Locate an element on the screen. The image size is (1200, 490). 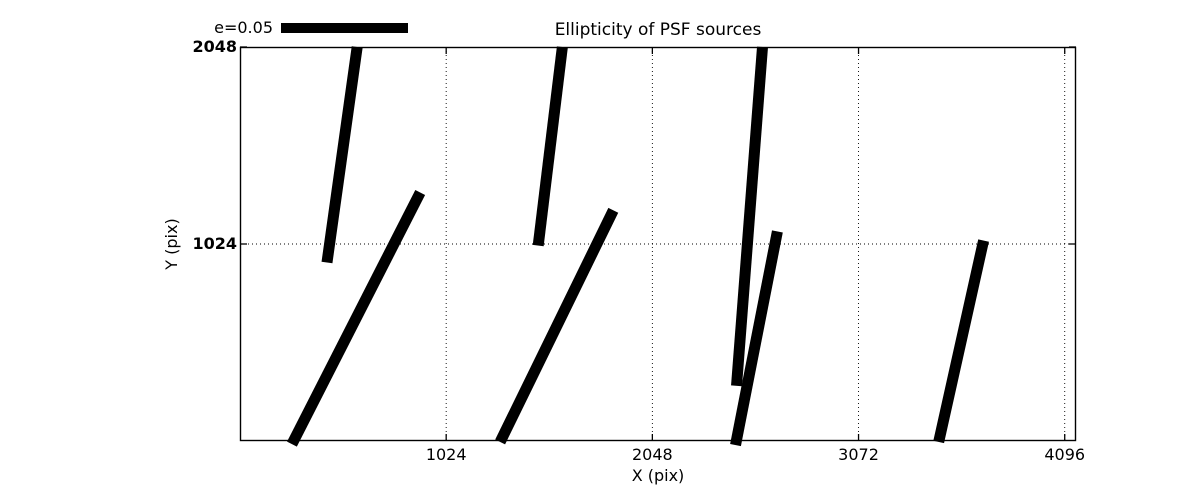
chart-title: Ellipticity of PSF sources is located at coordinates (658, 30).